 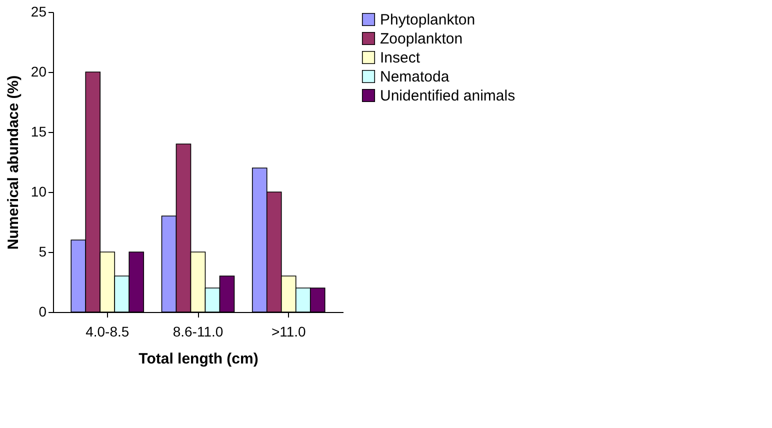 What do you see at coordinates (421, 39) in the screenshot?
I see `legend-label: Zooplankton` at bounding box center [421, 39].